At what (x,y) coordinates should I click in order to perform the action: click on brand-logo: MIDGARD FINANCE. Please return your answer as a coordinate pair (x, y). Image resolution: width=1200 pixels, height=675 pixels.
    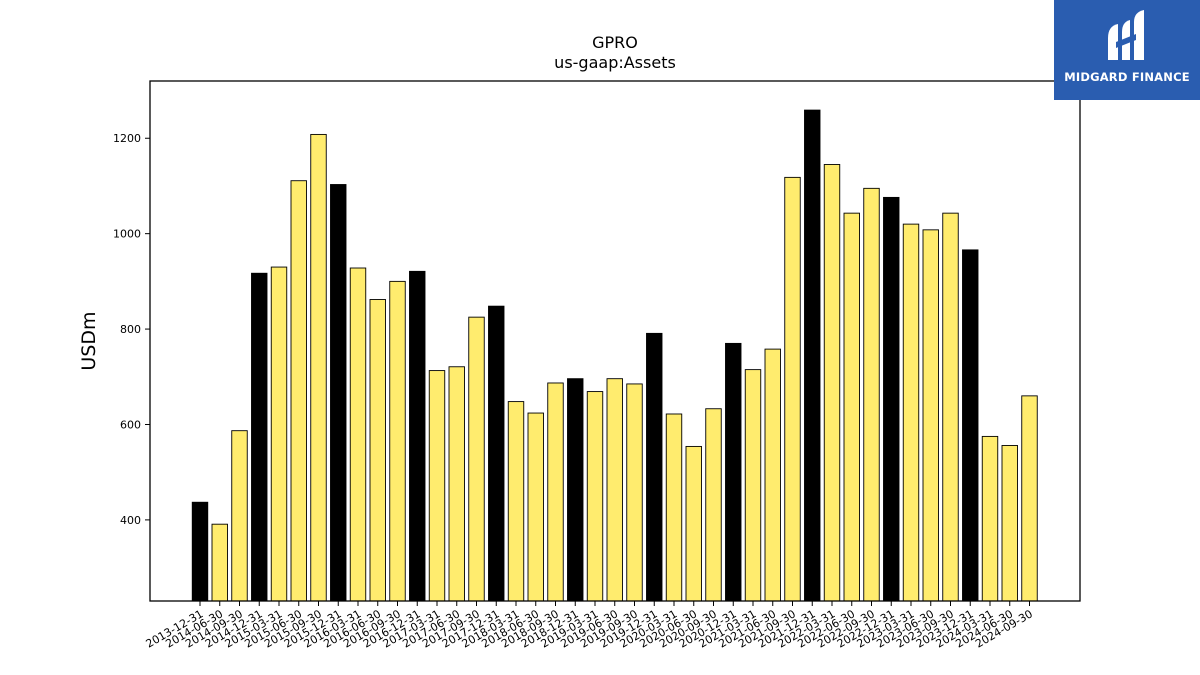
    Looking at the image, I should click on (1127, 50).